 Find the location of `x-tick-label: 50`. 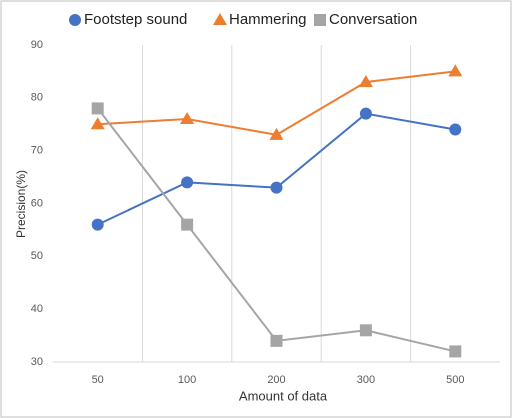

x-tick-label: 50 is located at coordinates (98, 380).